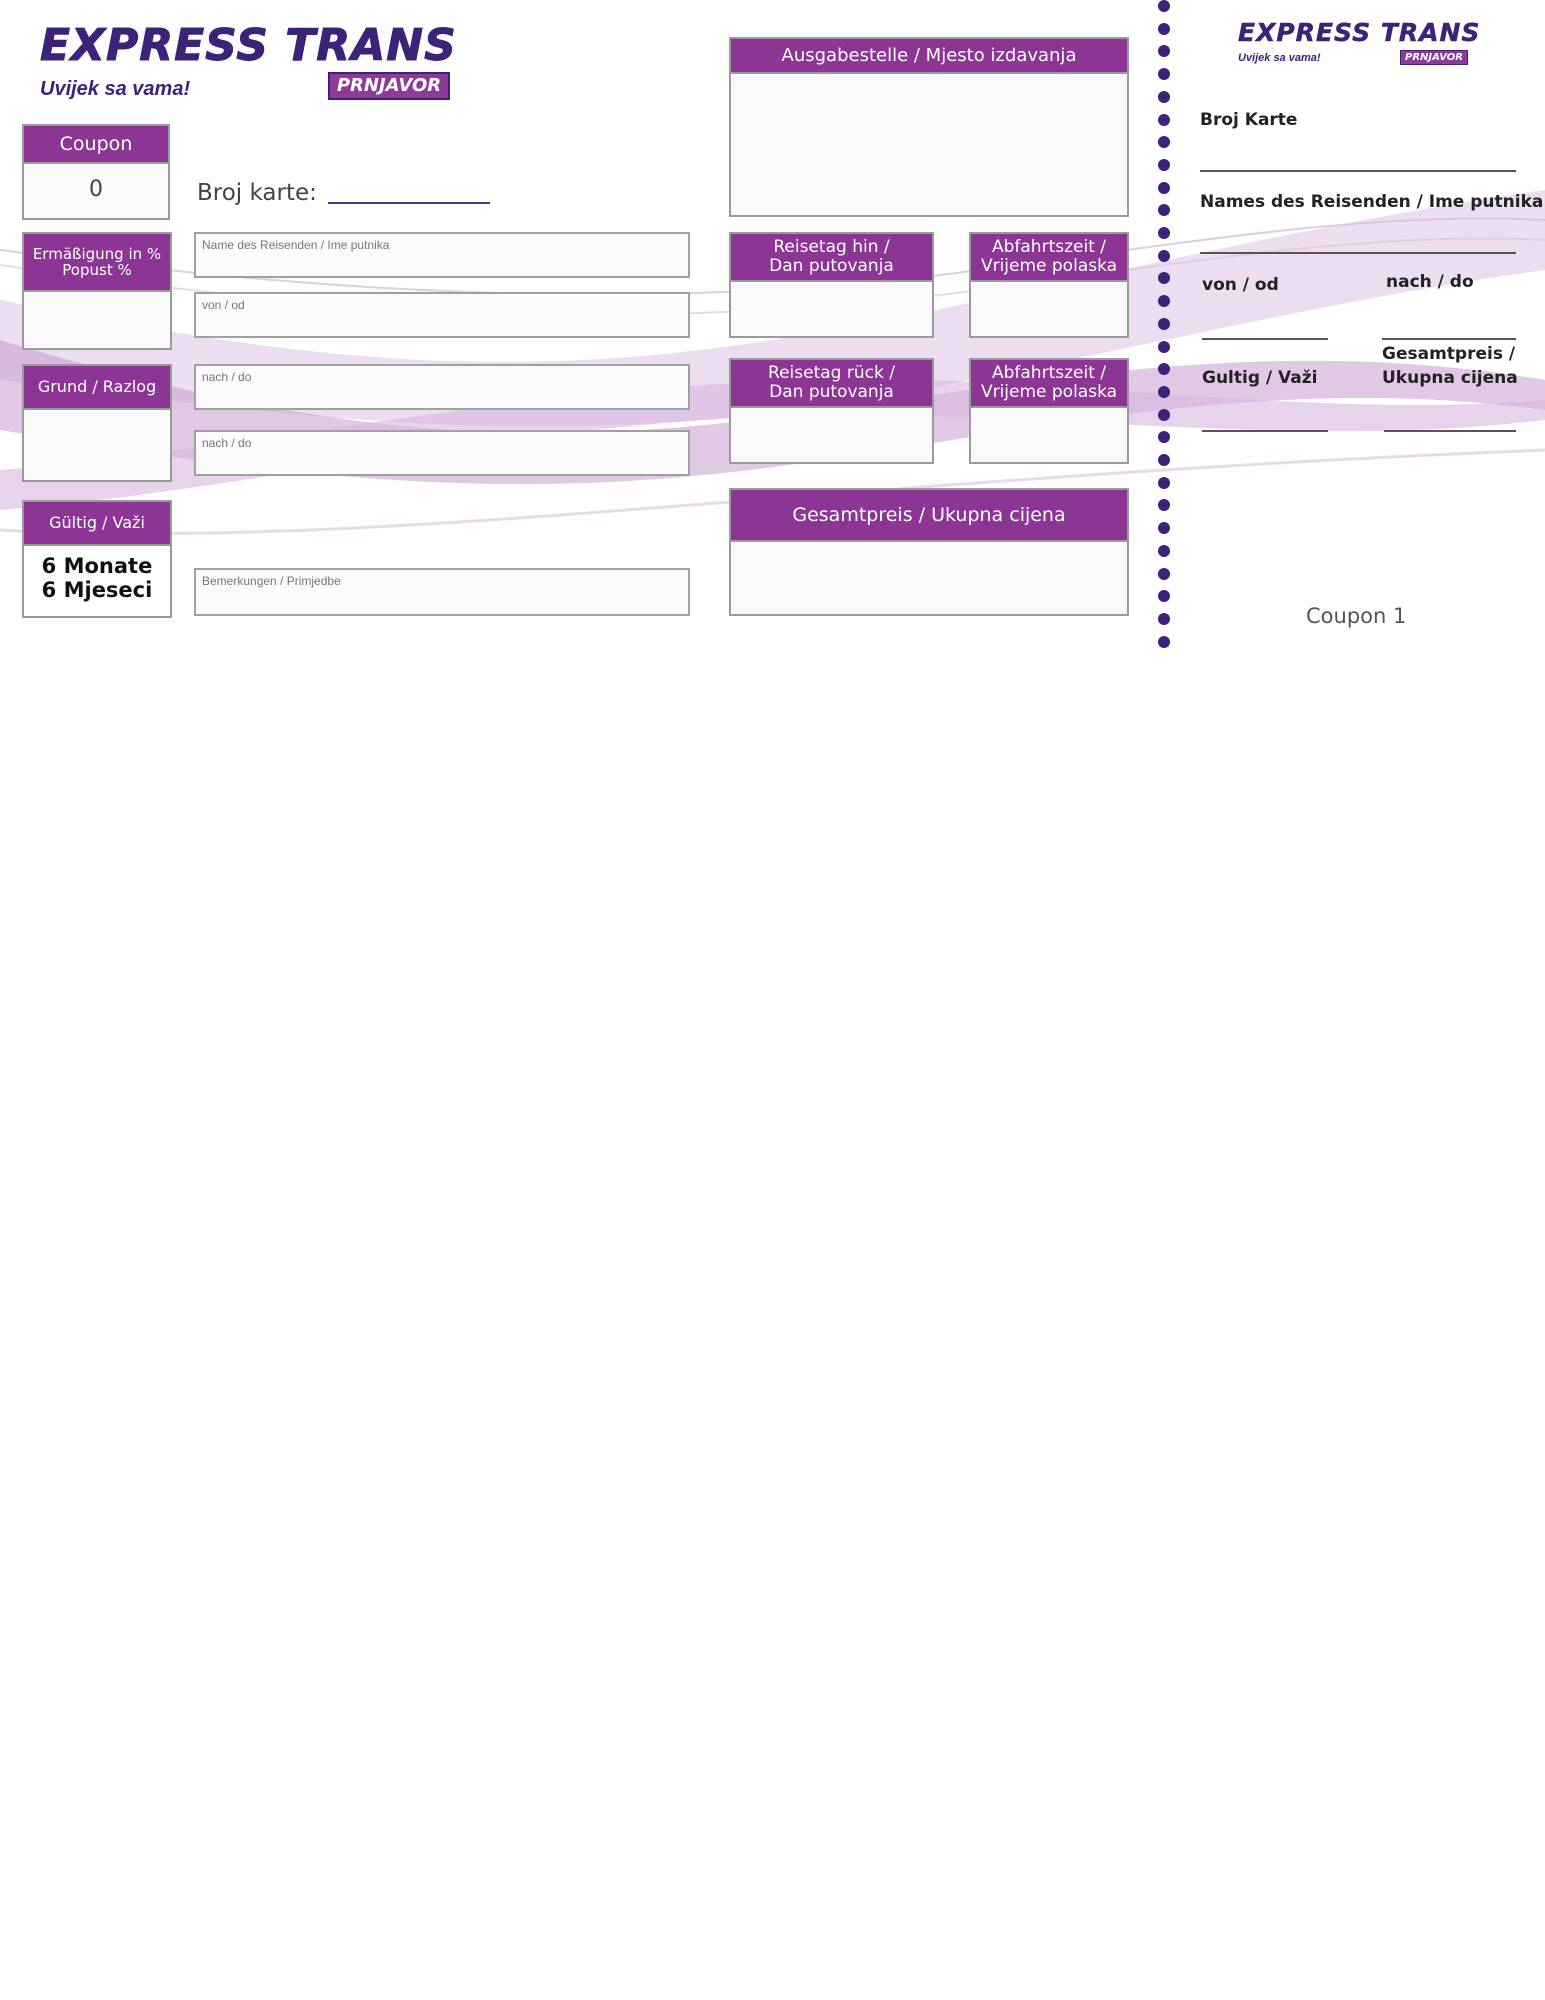 Image resolution: width=1545 pixels, height=2000 pixels. Describe the element at coordinates (831, 247) in the screenshot. I see `travel-day-out-title-line1: Reisetag hin /` at that location.